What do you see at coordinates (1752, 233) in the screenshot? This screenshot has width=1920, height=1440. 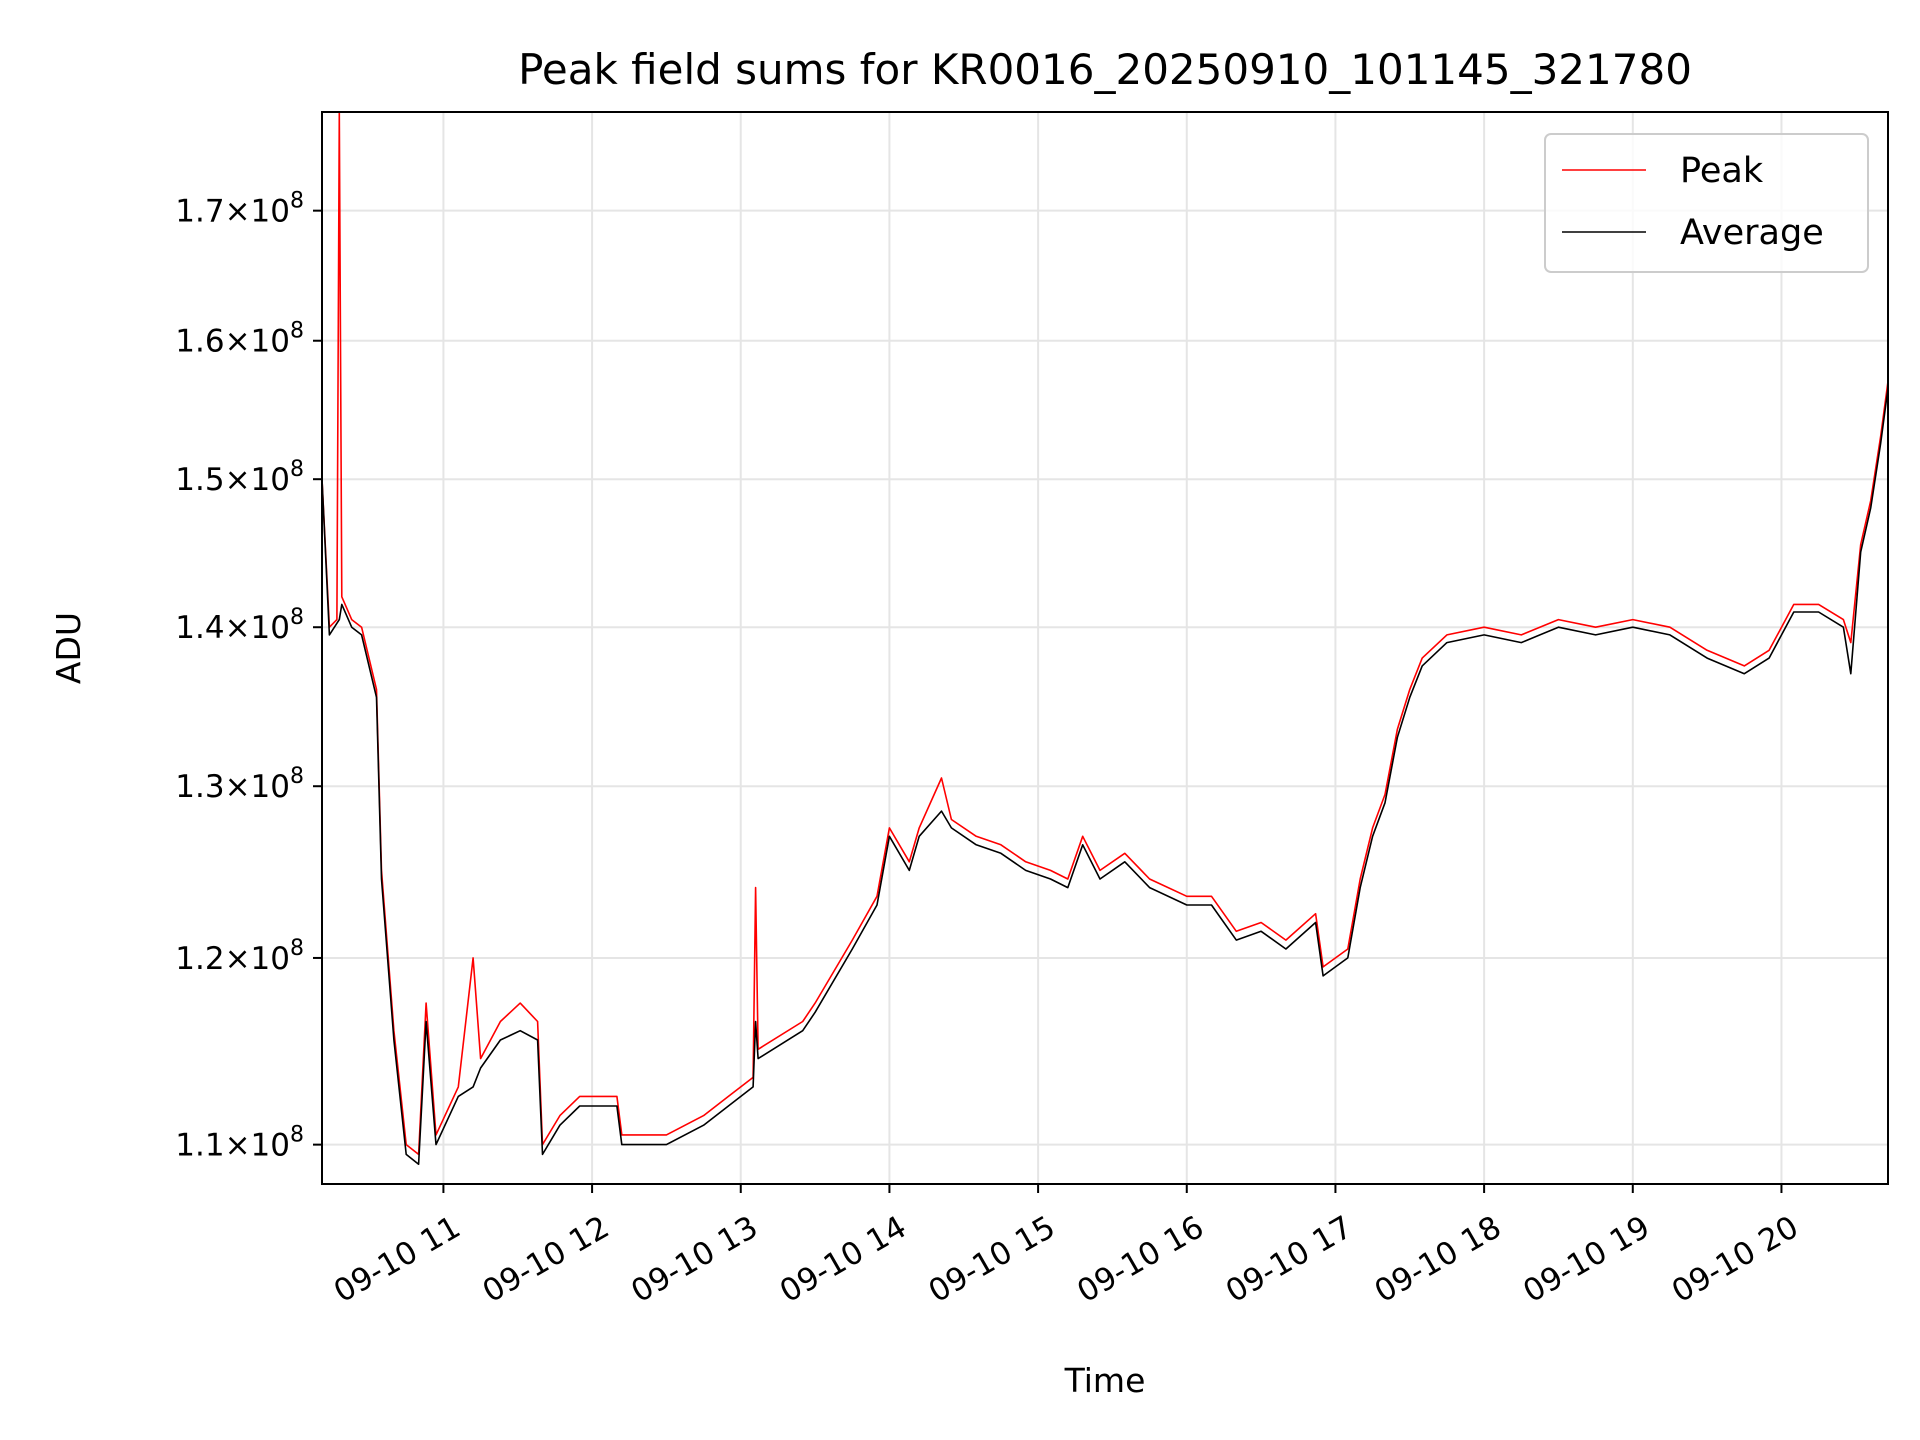 I see `legend-label-average: Average` at bounding box center [1752, 233].